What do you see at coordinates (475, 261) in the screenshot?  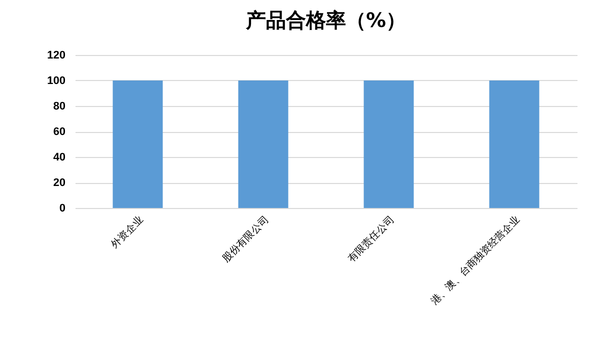 I see `x-tick-label: 港、澳、台商独资经营企业` at bounding box center [475, 261].